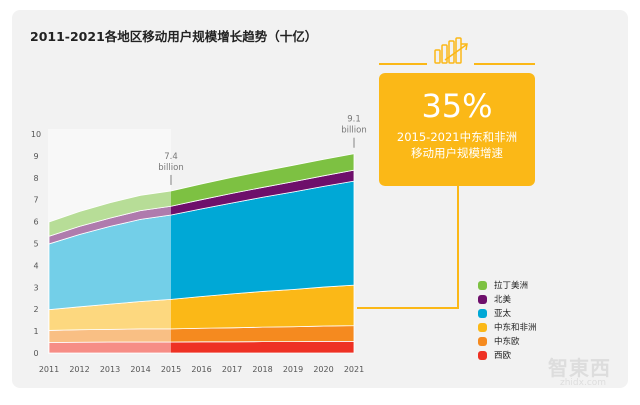 Image resolution: width=640 pixels, height=405 pixels. Describe the element at coordinates (262, 369) in the screenshot. I see `x-tick-label: 2018` at that location.